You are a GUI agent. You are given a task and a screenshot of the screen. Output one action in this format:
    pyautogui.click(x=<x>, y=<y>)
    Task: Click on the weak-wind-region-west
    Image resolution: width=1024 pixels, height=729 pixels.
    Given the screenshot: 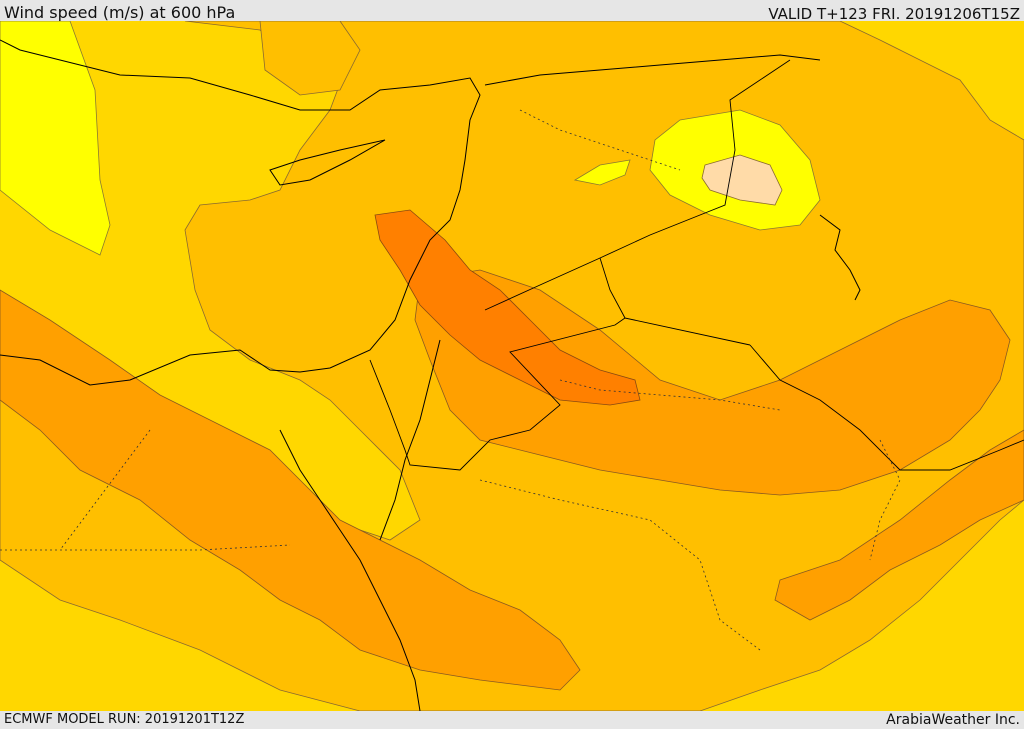 What is the action you would take?
    pyautogui.click(x=55, y=138)
    